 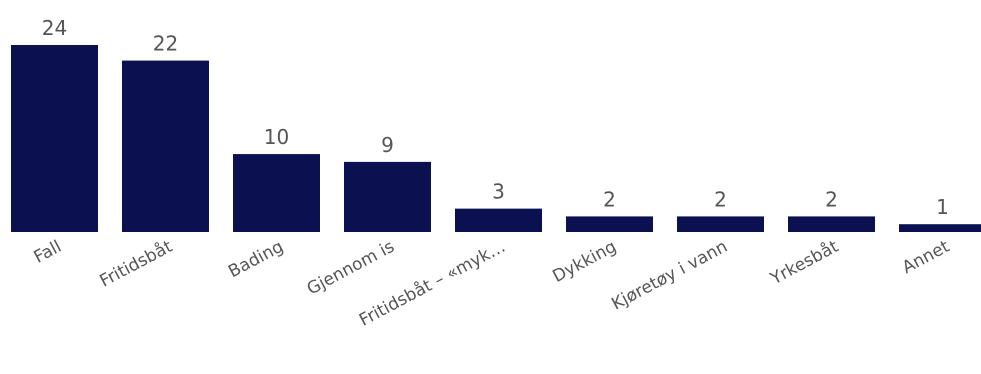 I want to click on data-label-6: 2, so click(x=720, y=199).